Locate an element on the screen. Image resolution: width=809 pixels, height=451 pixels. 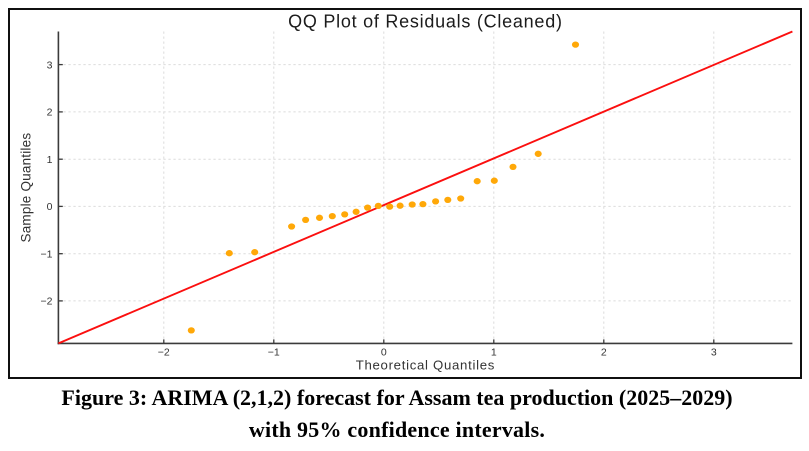
svg-text: Theoretical Quantiles is located at coordinates (425, 364).